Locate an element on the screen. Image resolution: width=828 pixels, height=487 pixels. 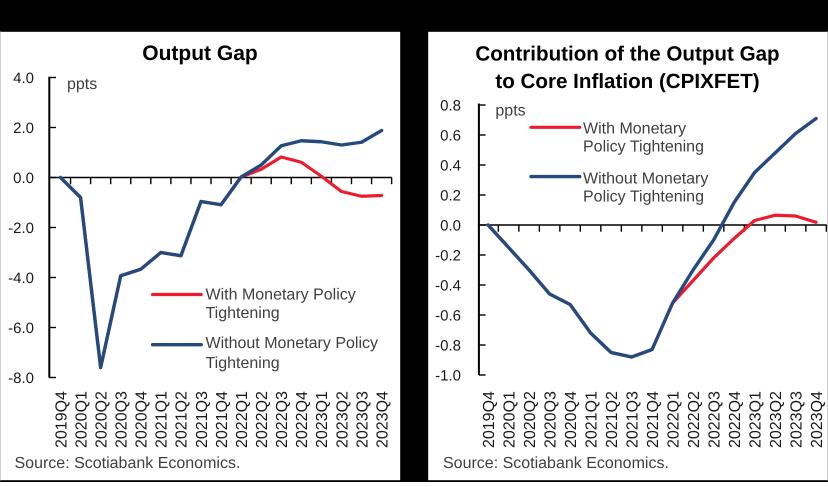
svg-text: 0.8 is located at coordinates (450, 105).